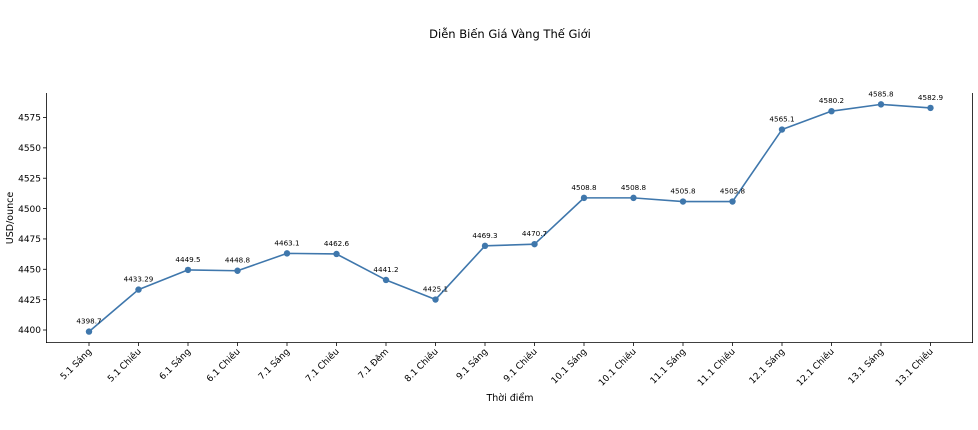 The height and width of the screenshot is (430, 978). I want to click on data-value-label: 4441.2, so click(385, 269).